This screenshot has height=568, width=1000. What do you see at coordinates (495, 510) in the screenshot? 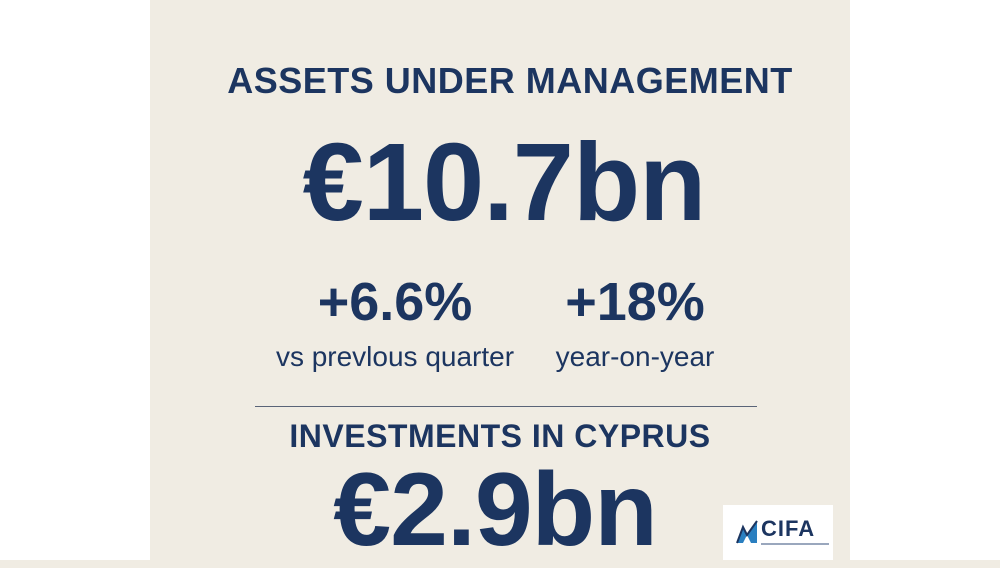
I see `investments-value: €2.9bn` at bounding box center [495, 510].